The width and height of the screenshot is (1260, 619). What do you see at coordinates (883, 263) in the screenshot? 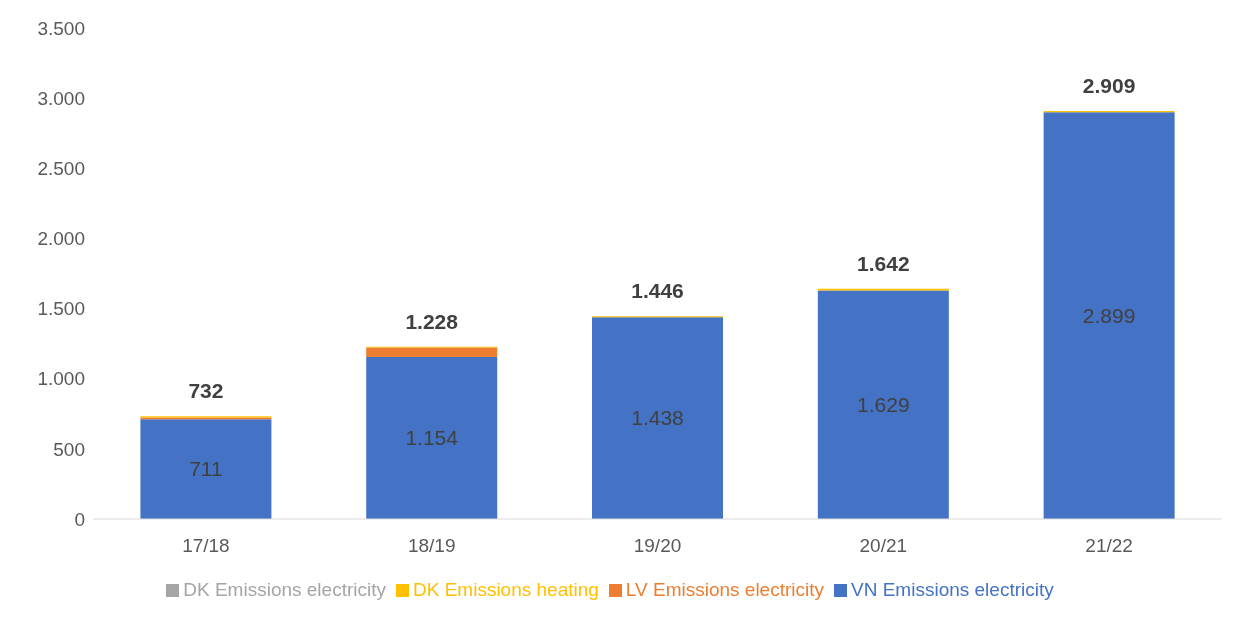
I see `total-label: 1.642` at bounding box center [883, 263].